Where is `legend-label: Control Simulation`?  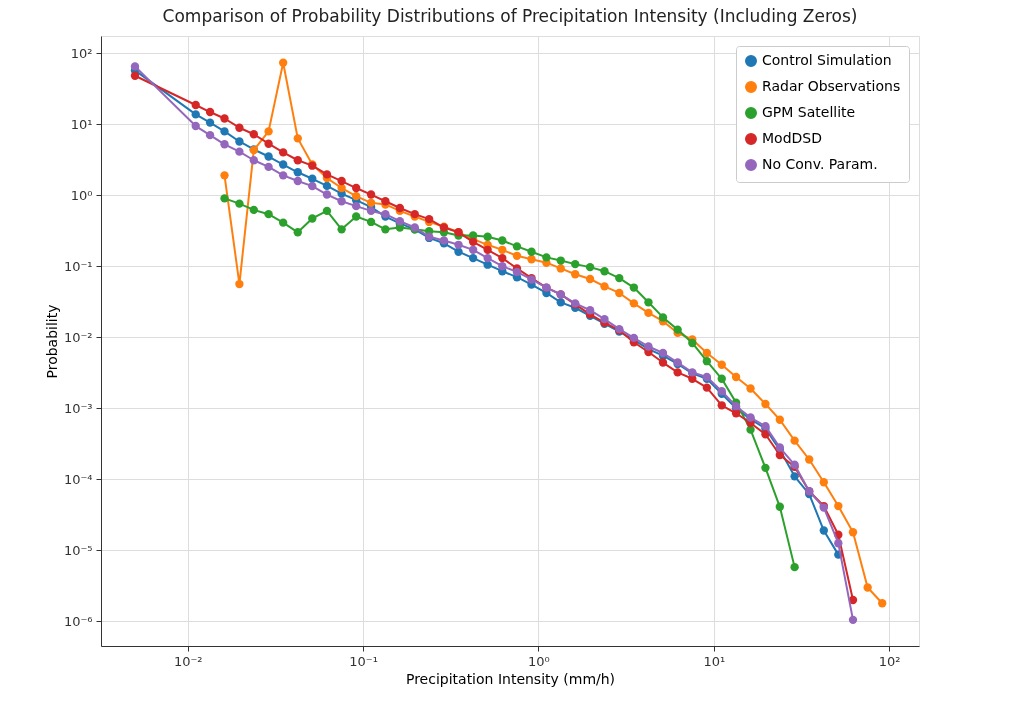
legend-label: Control Simulation is located at coordinates (827, 60).